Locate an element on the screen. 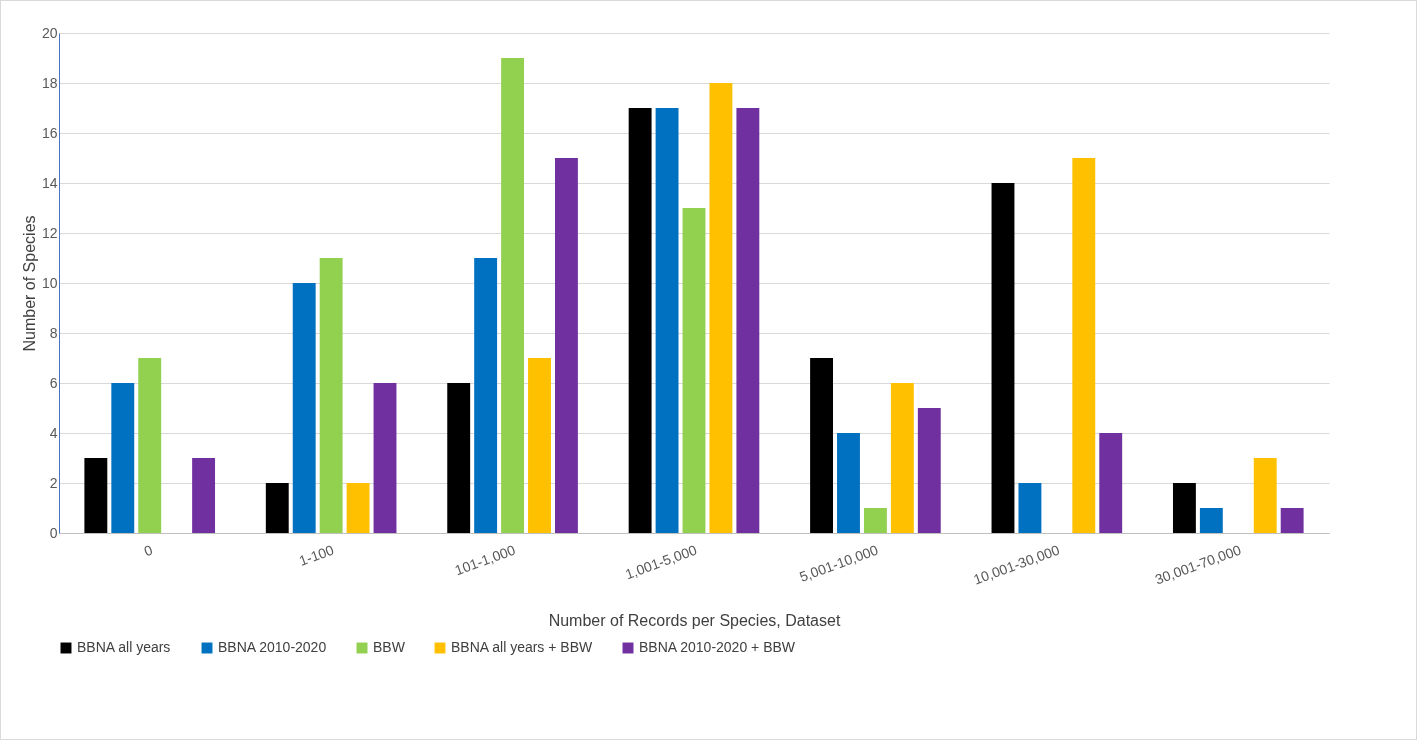  y-tick-label: 10 is located at coordinates (49, 282).